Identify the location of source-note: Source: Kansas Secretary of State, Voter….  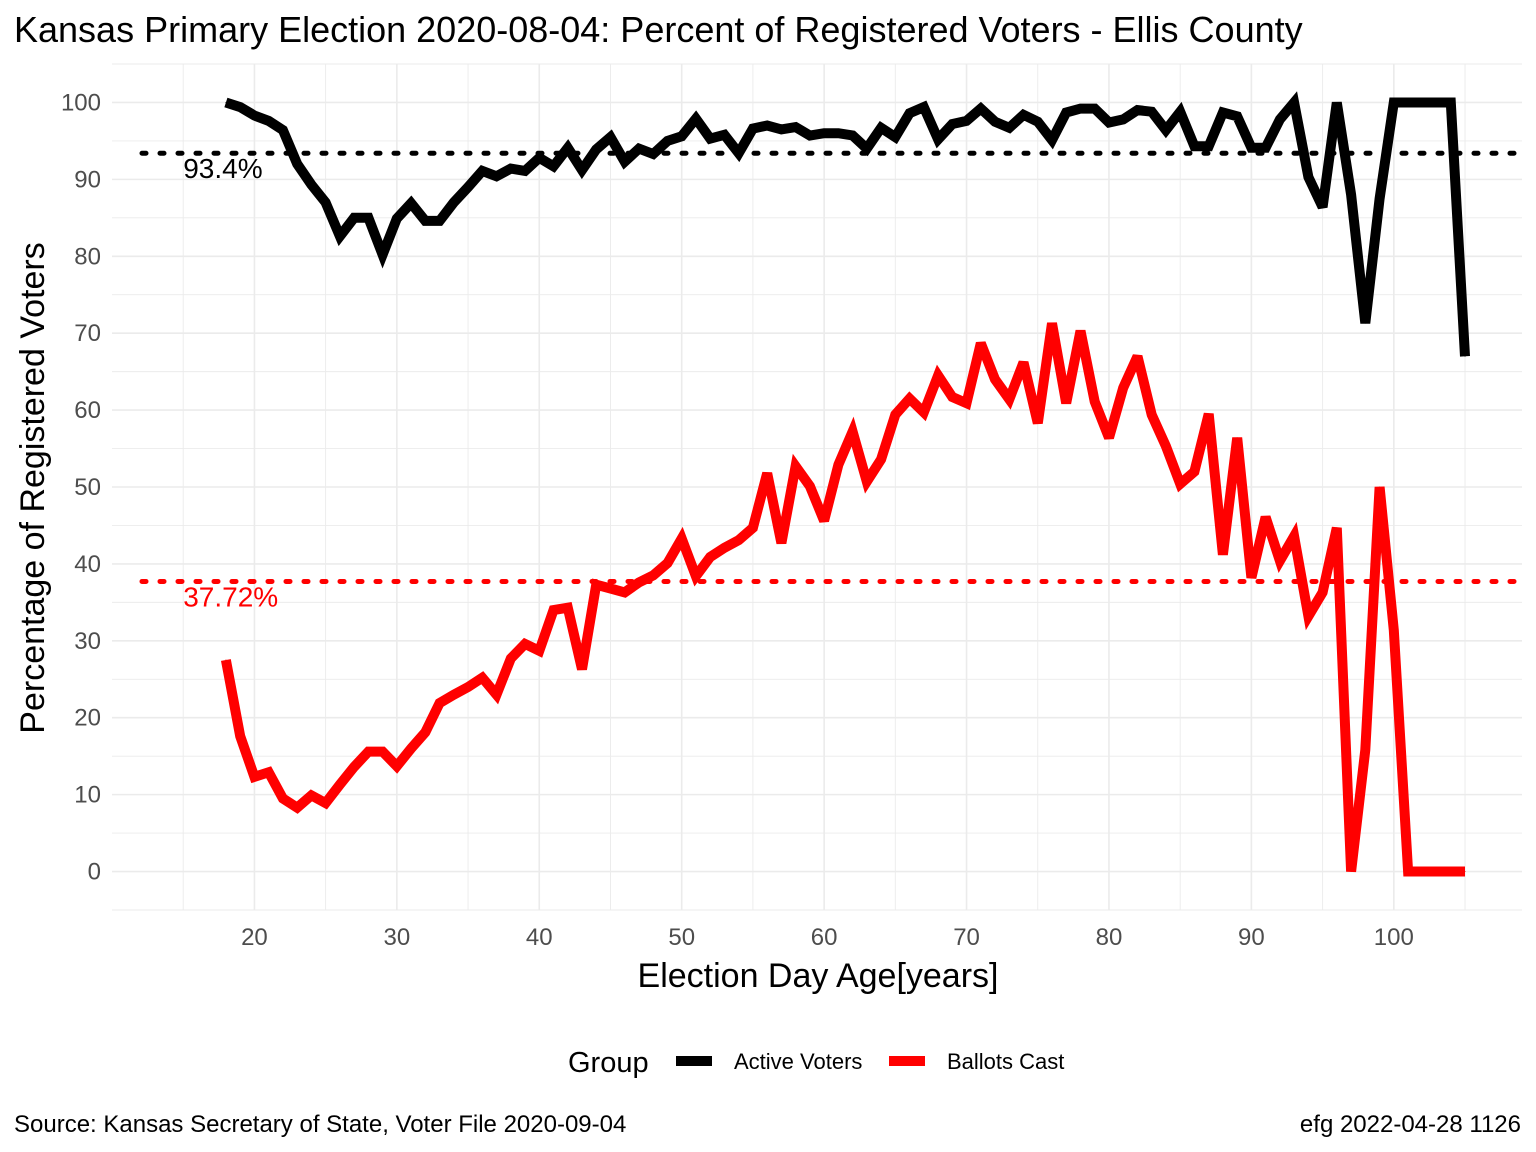
(320, 1124).